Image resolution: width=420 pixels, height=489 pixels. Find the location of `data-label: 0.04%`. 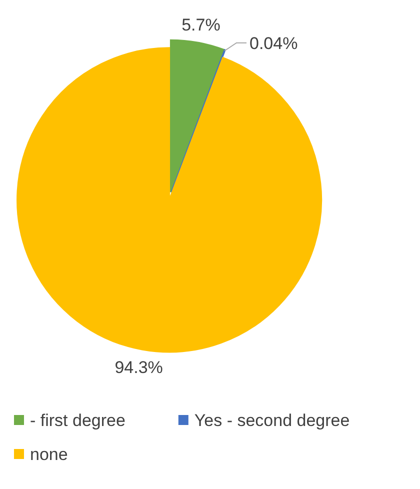

data-label: 0.04% is located at coordinates (273, 43).